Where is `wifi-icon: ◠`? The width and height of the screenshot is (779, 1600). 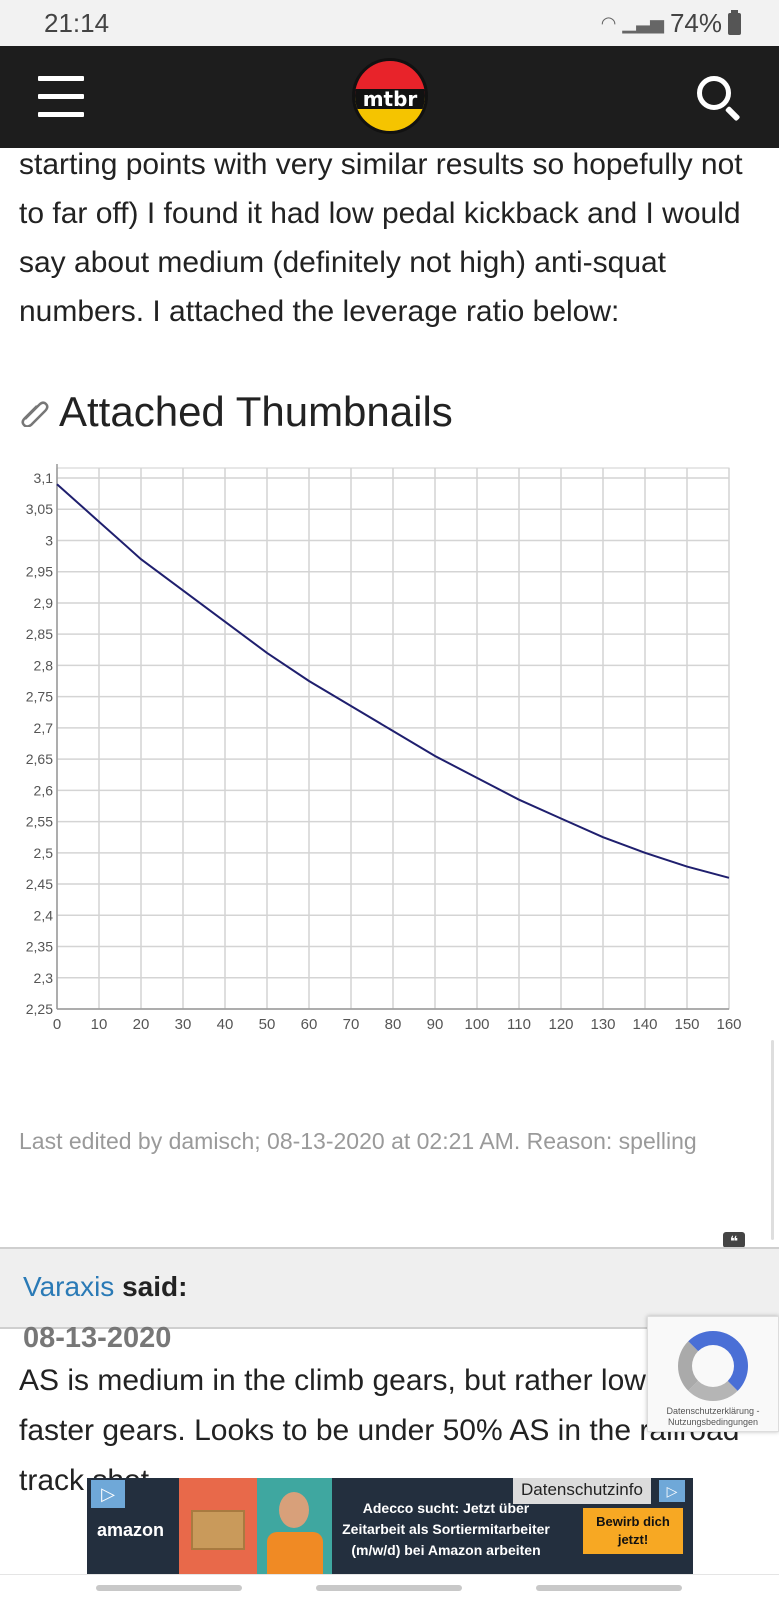 wifi-icon: ◠ is located at coordinates (608, 23).